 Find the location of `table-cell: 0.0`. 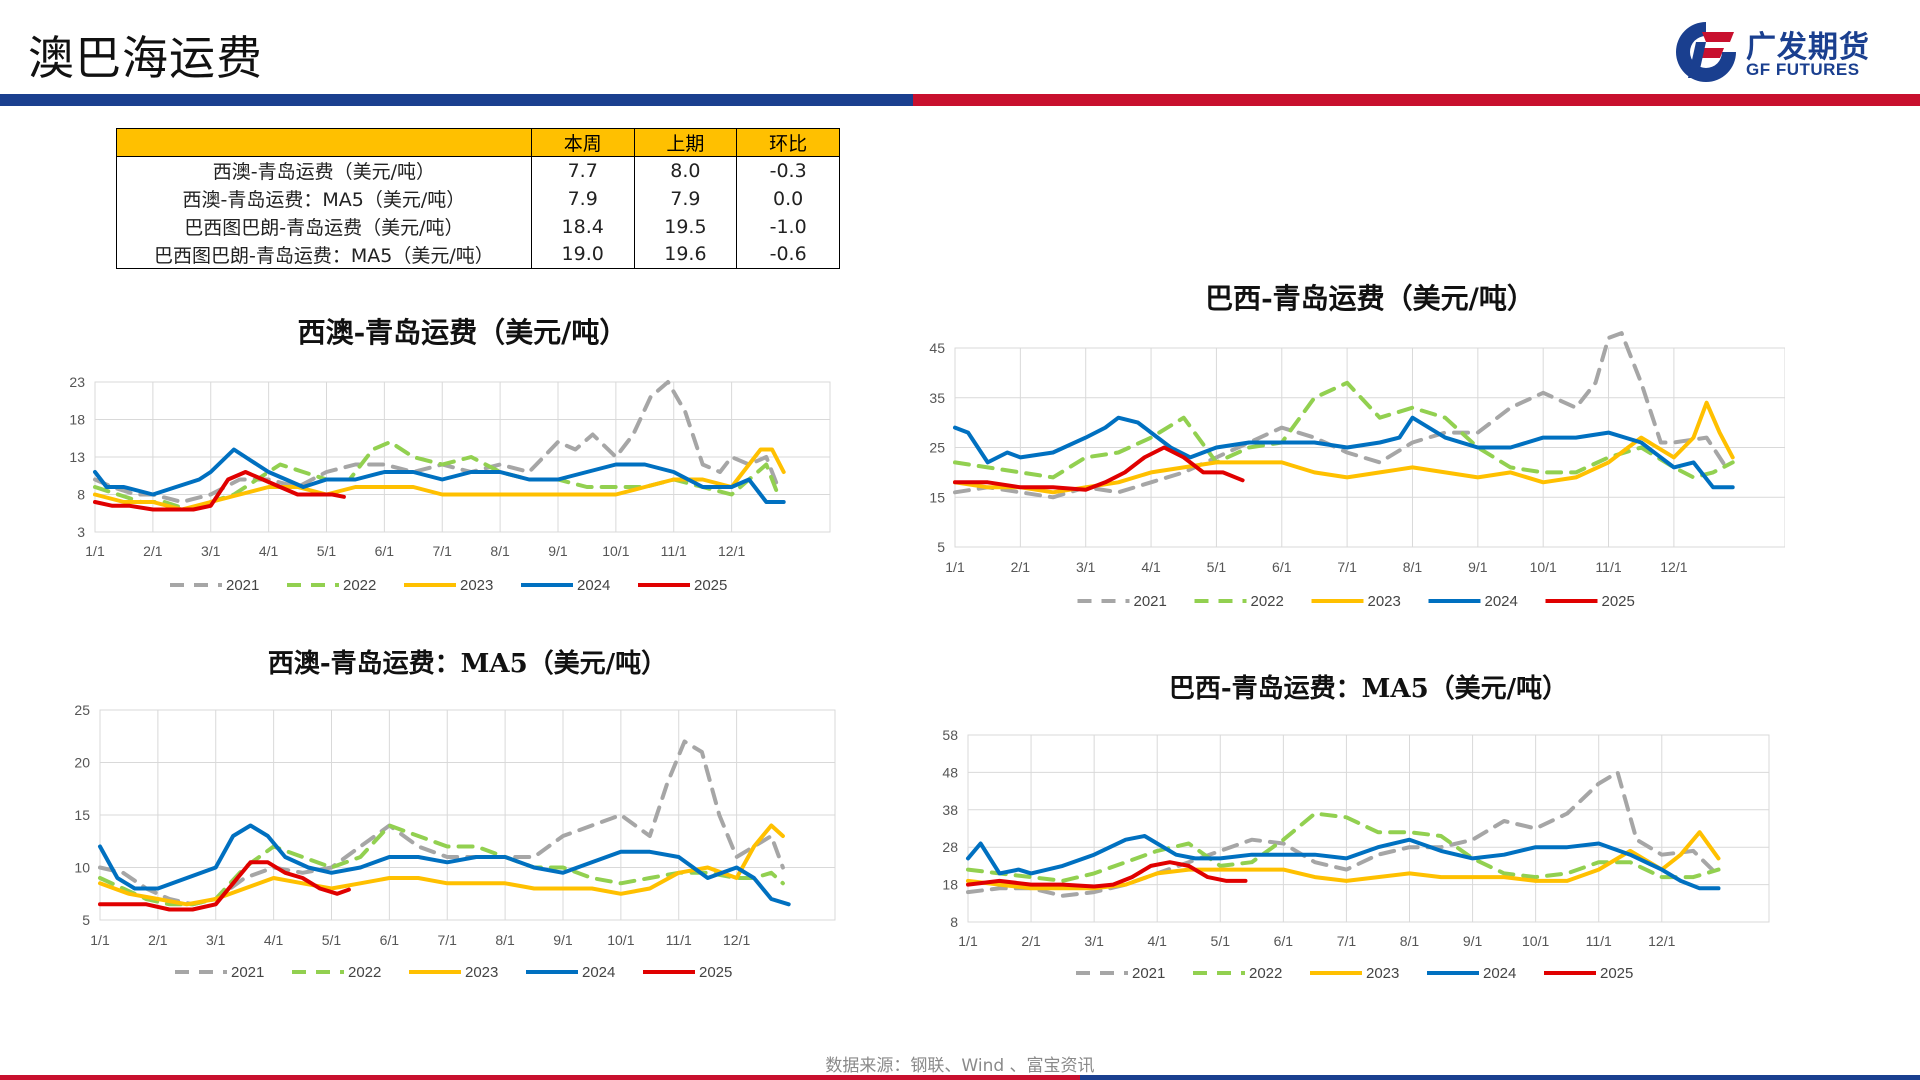

table-cell: 0.0 is located at coordinates (788, 198).